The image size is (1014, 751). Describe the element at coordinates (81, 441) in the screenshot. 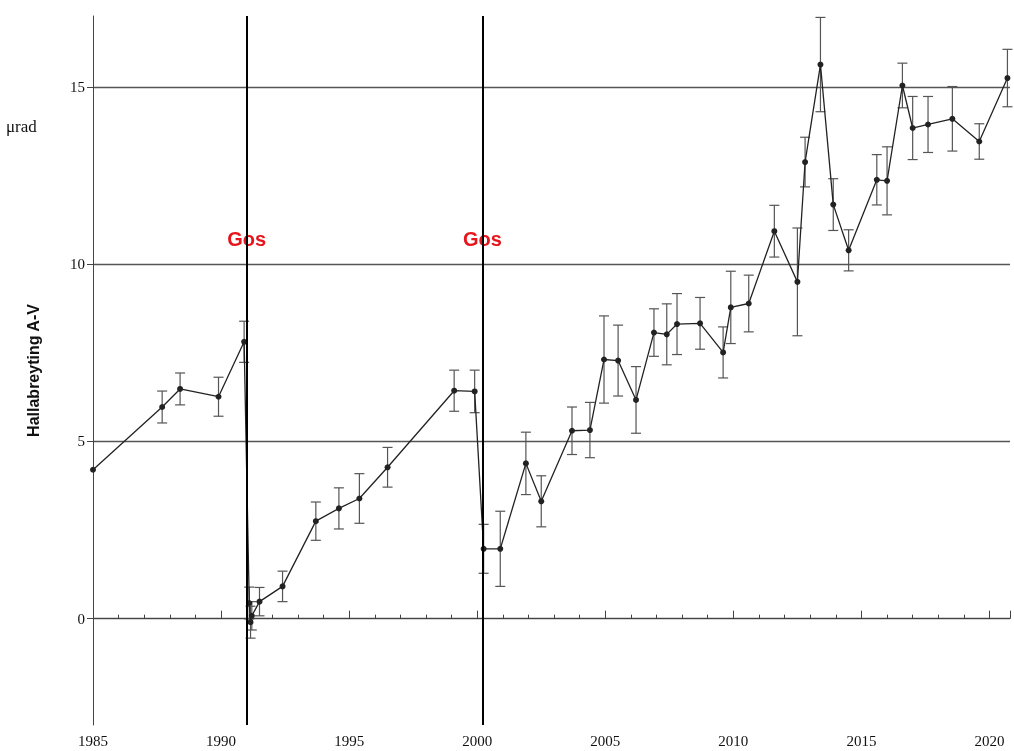

I see `y-tick-label: 5` at that location.